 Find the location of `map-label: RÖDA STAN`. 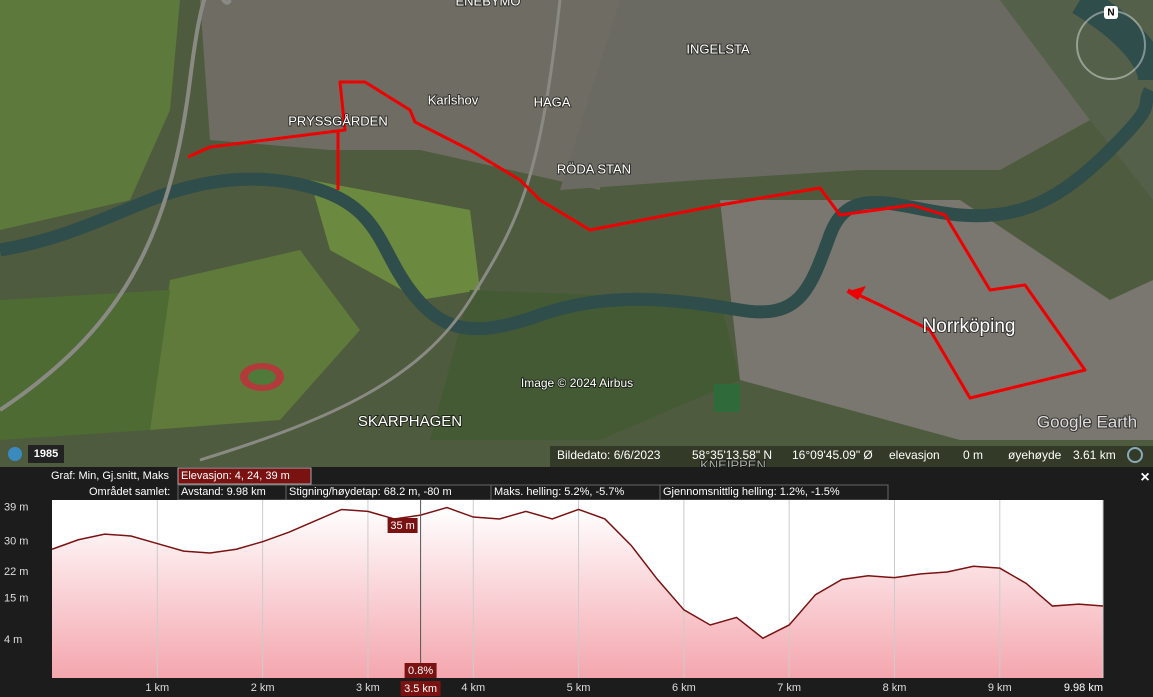

map-label: RÖDA STAN is located at coordinates (594, 168).